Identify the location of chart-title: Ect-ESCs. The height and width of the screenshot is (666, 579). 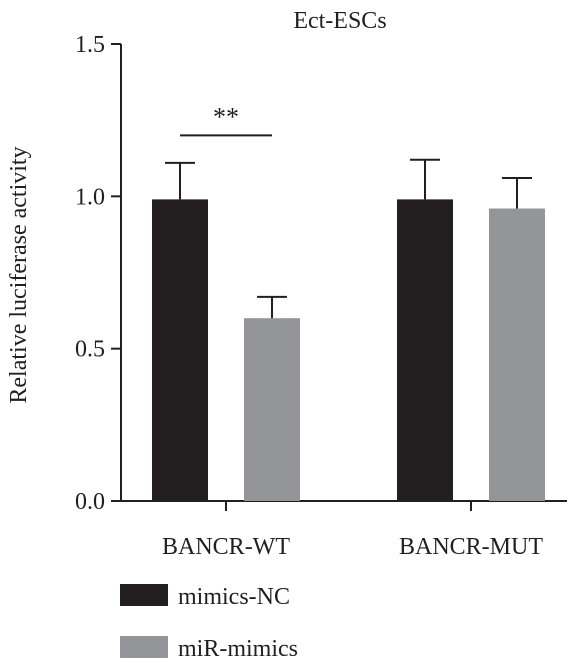
(339, 21).